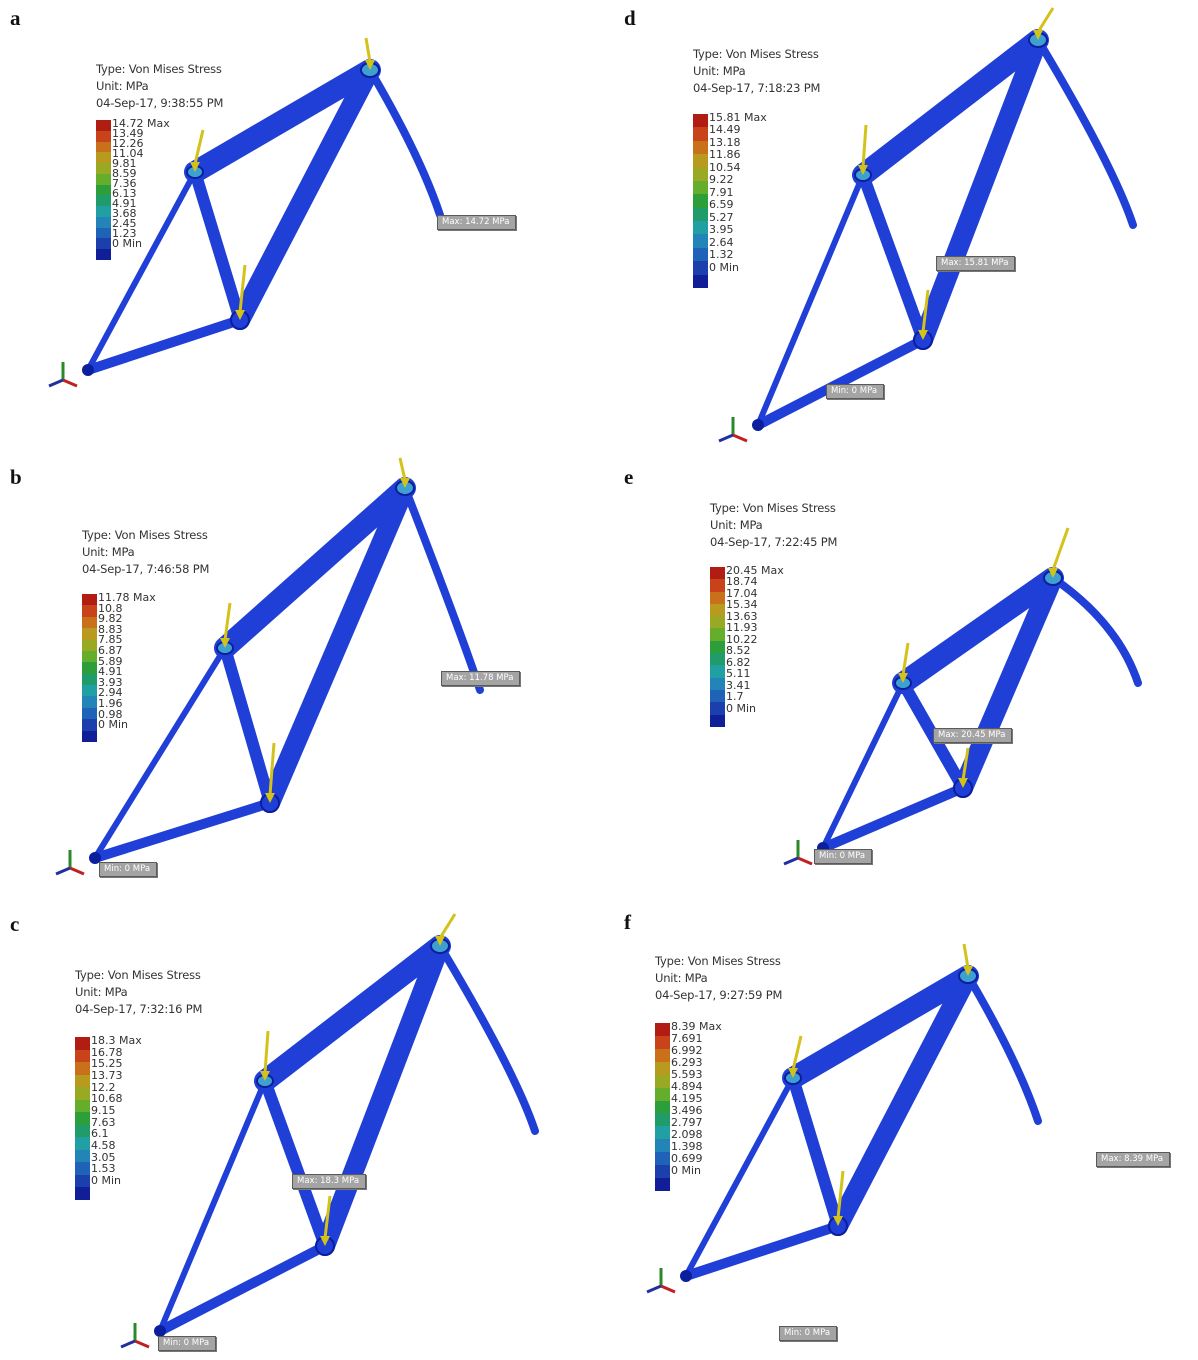  I want to click on legend-tick-label: 11.04, so click(128, 153).